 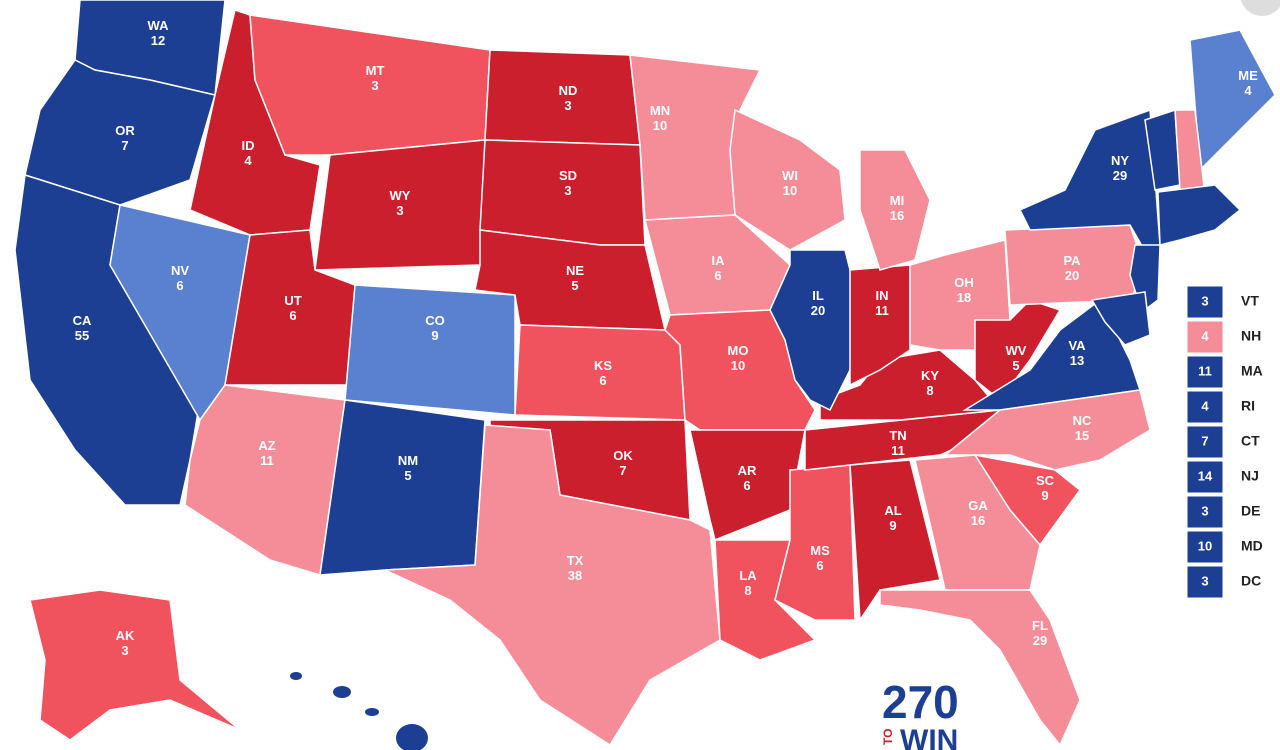 What do you see at coordinates (1250, 476) in the screenshot?
I see `legend-abbr: NJ` at bounding box center [1250, 476].